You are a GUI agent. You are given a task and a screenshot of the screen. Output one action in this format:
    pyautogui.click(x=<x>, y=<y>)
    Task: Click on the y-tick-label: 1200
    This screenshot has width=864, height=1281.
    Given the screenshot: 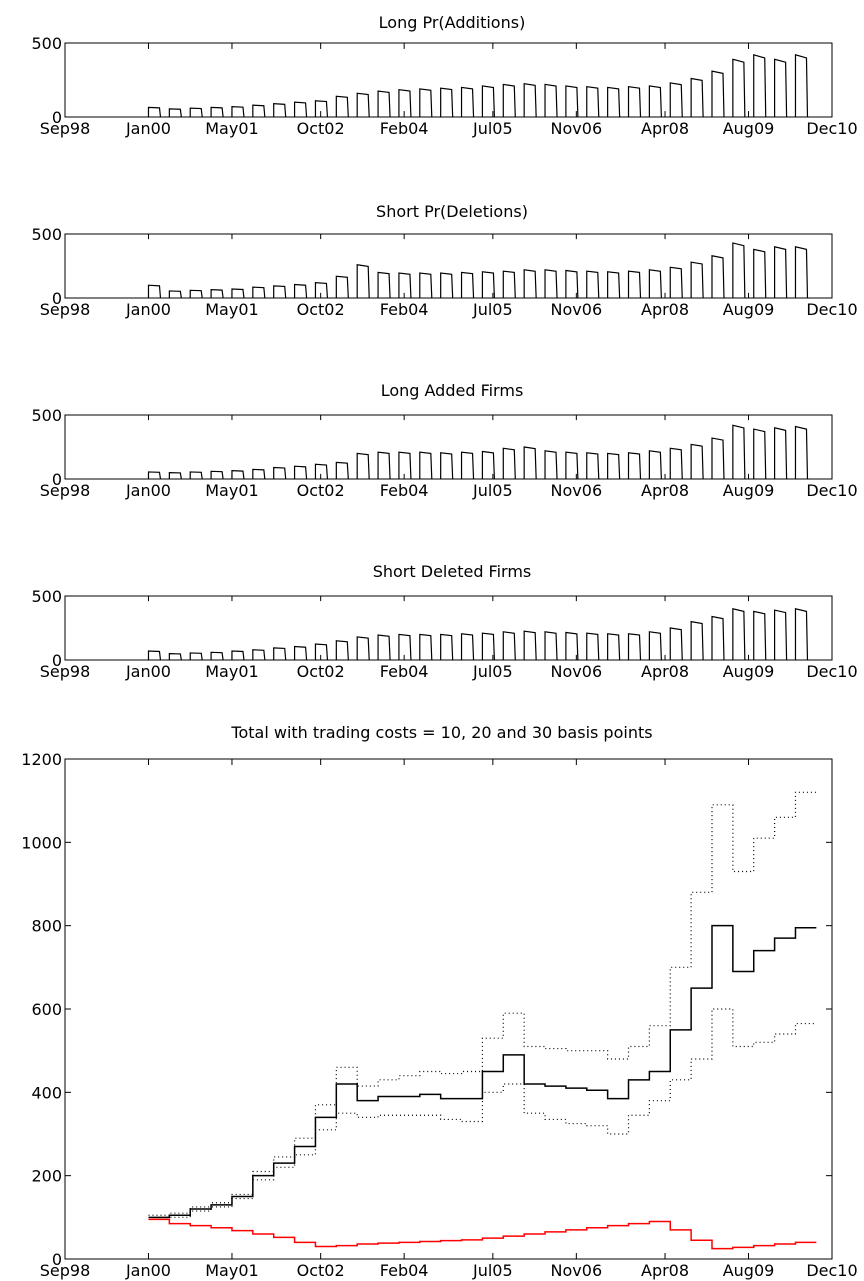 What is the action you would take?
    pyautogui.click(x=41, y=759)
    